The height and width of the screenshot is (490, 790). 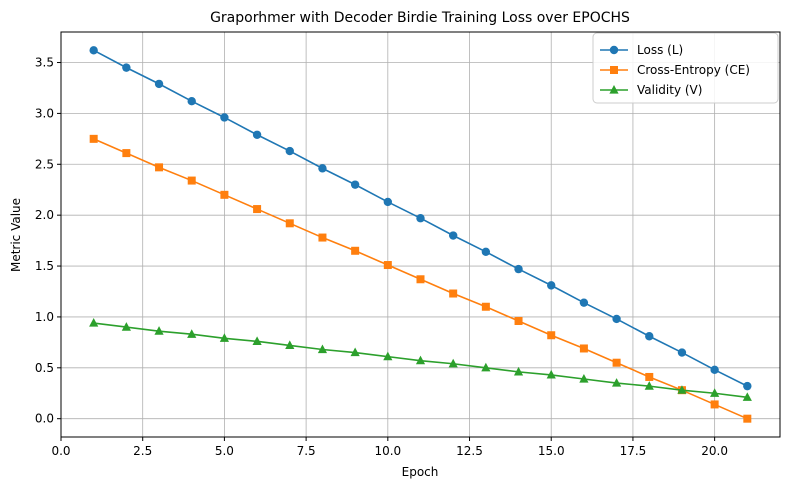 I want to click on x-tick-label: 15.0, so click(x=551, y=451).